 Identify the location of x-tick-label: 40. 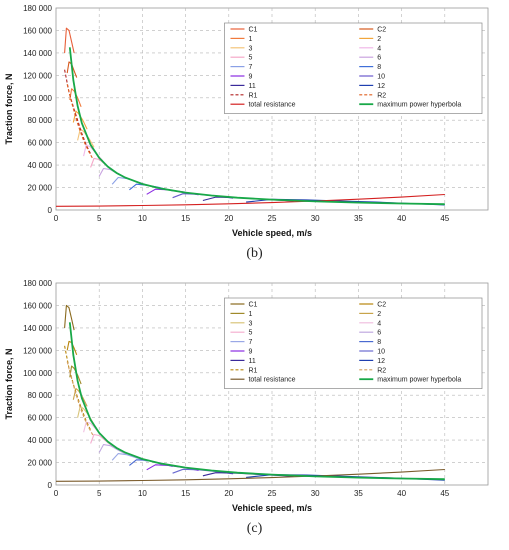
(401, 493).